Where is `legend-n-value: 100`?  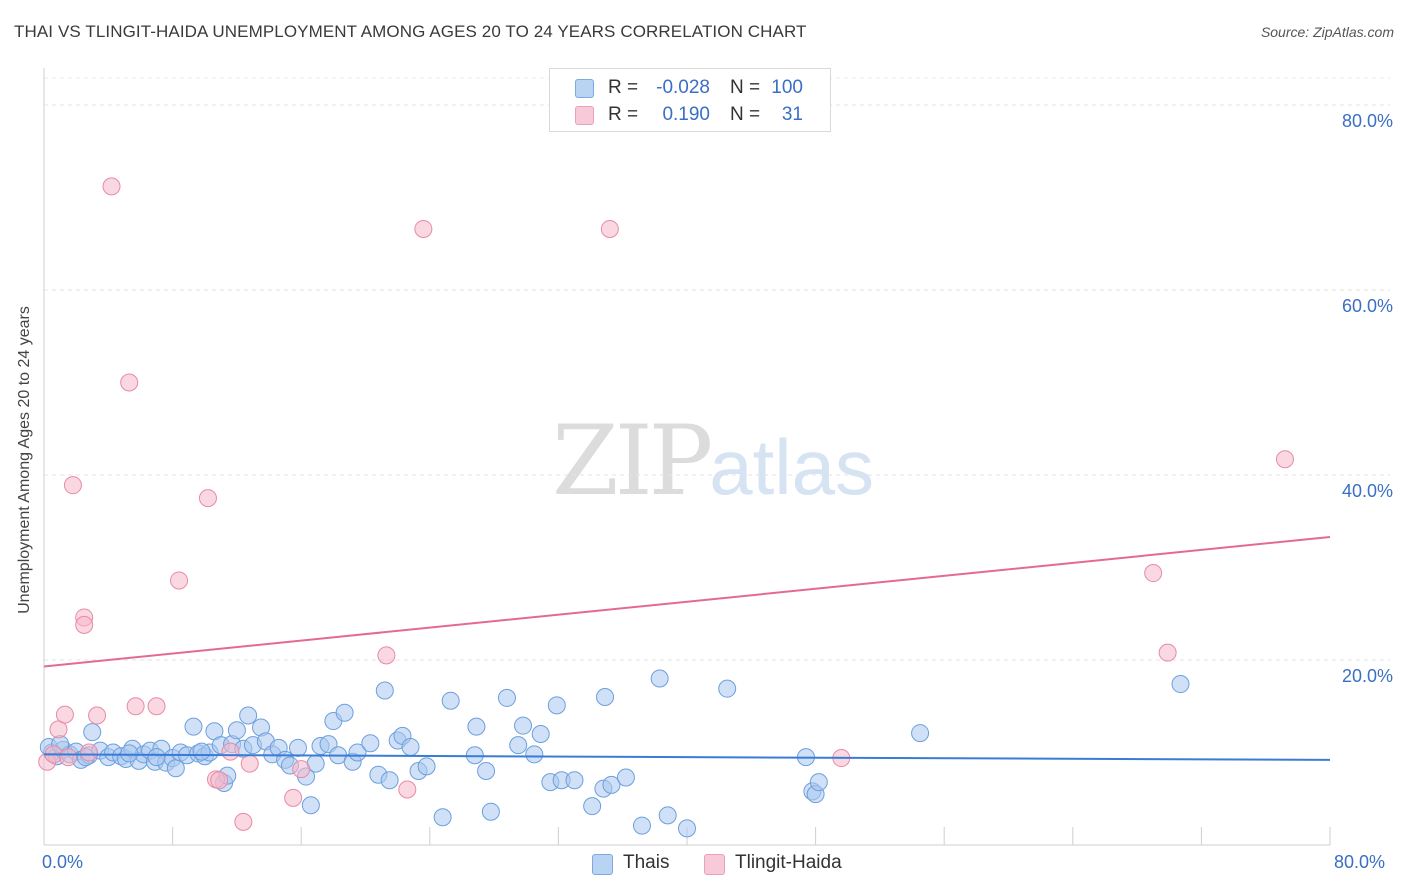
legend-n-value: 100 is located at coordinates (787, 87).